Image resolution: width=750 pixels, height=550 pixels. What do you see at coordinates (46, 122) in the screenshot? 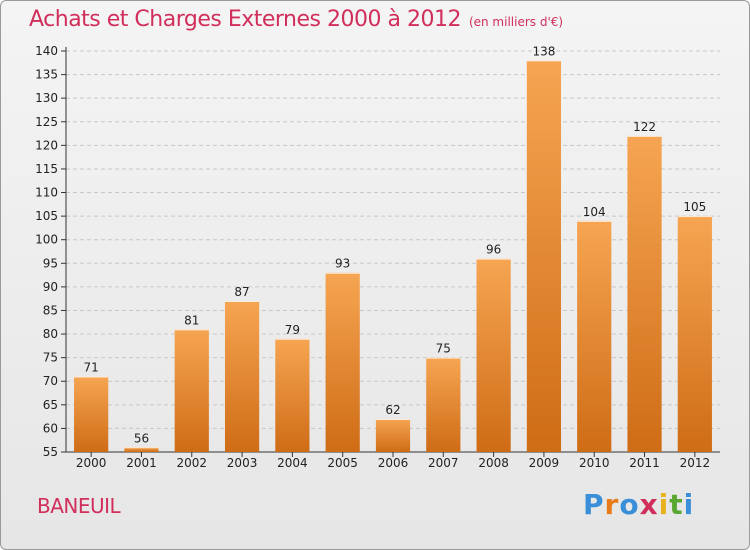
I see `y-tick-label: 125` at bounding box center [46, 122].